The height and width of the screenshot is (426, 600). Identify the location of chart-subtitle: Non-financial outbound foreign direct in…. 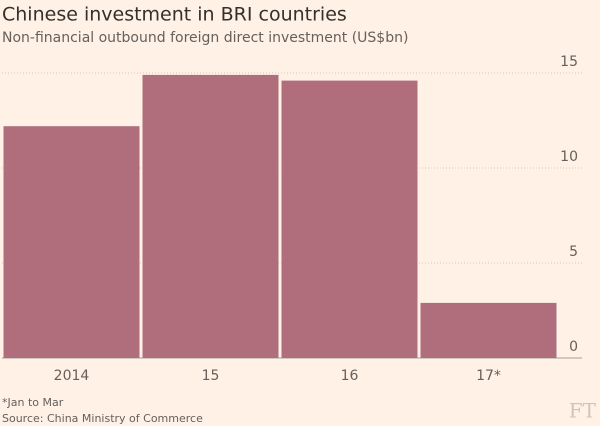
(205, 38).